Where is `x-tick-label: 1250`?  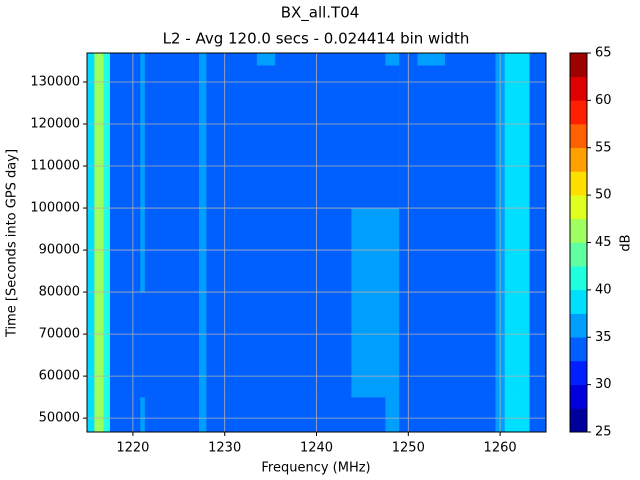 x-tick-label: 1250 is located at coordinates (408, 448).